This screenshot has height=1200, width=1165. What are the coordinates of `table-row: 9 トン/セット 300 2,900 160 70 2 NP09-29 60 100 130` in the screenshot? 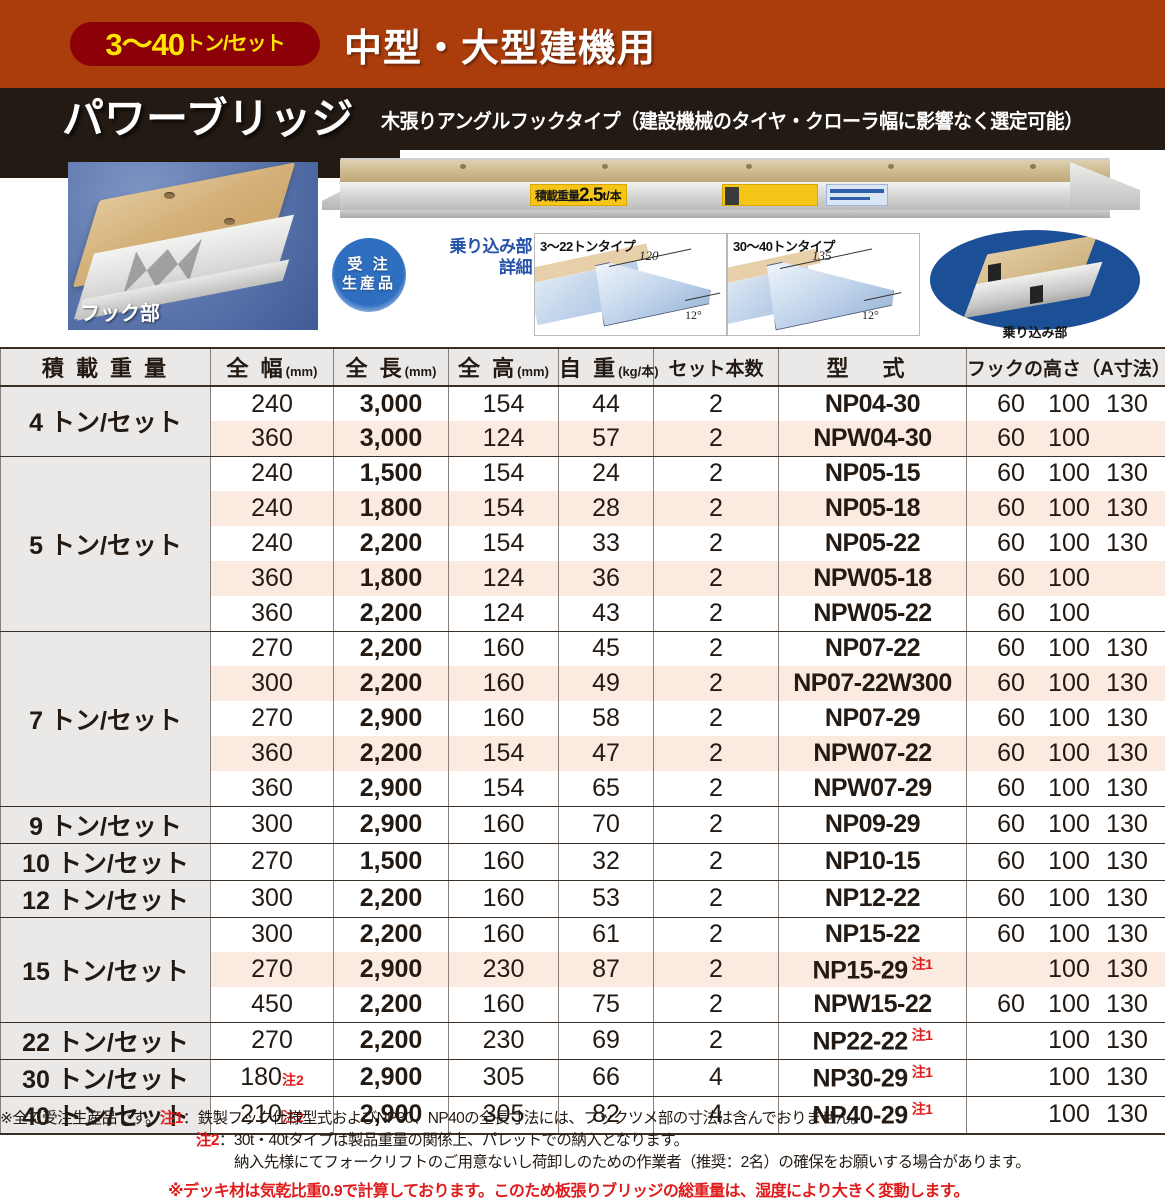 It's located at (582, 825).